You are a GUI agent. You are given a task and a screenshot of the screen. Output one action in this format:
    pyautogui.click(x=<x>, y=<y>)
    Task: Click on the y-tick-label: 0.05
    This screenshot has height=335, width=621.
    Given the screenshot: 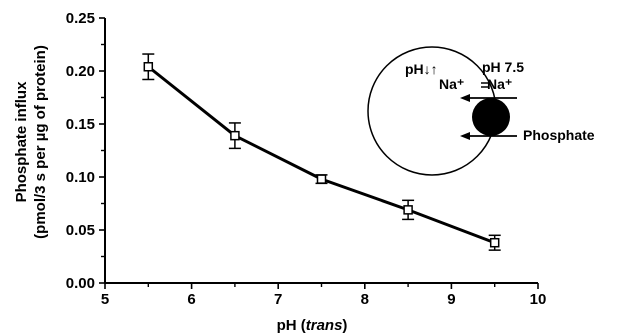 What is the action you would take?
    pyautogui.click(x=80, y=230)
    